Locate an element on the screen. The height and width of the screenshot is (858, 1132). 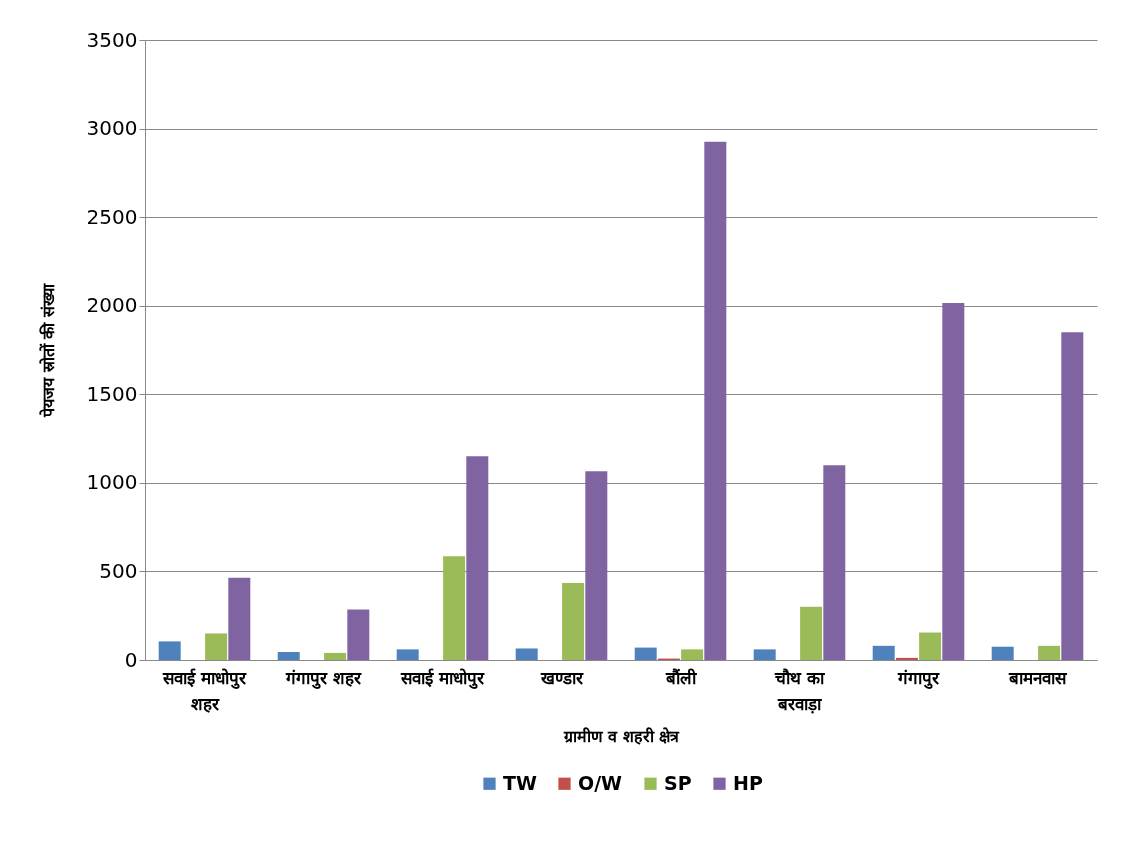
y-tick-label: 1500 is located at coordinates (112, 393).